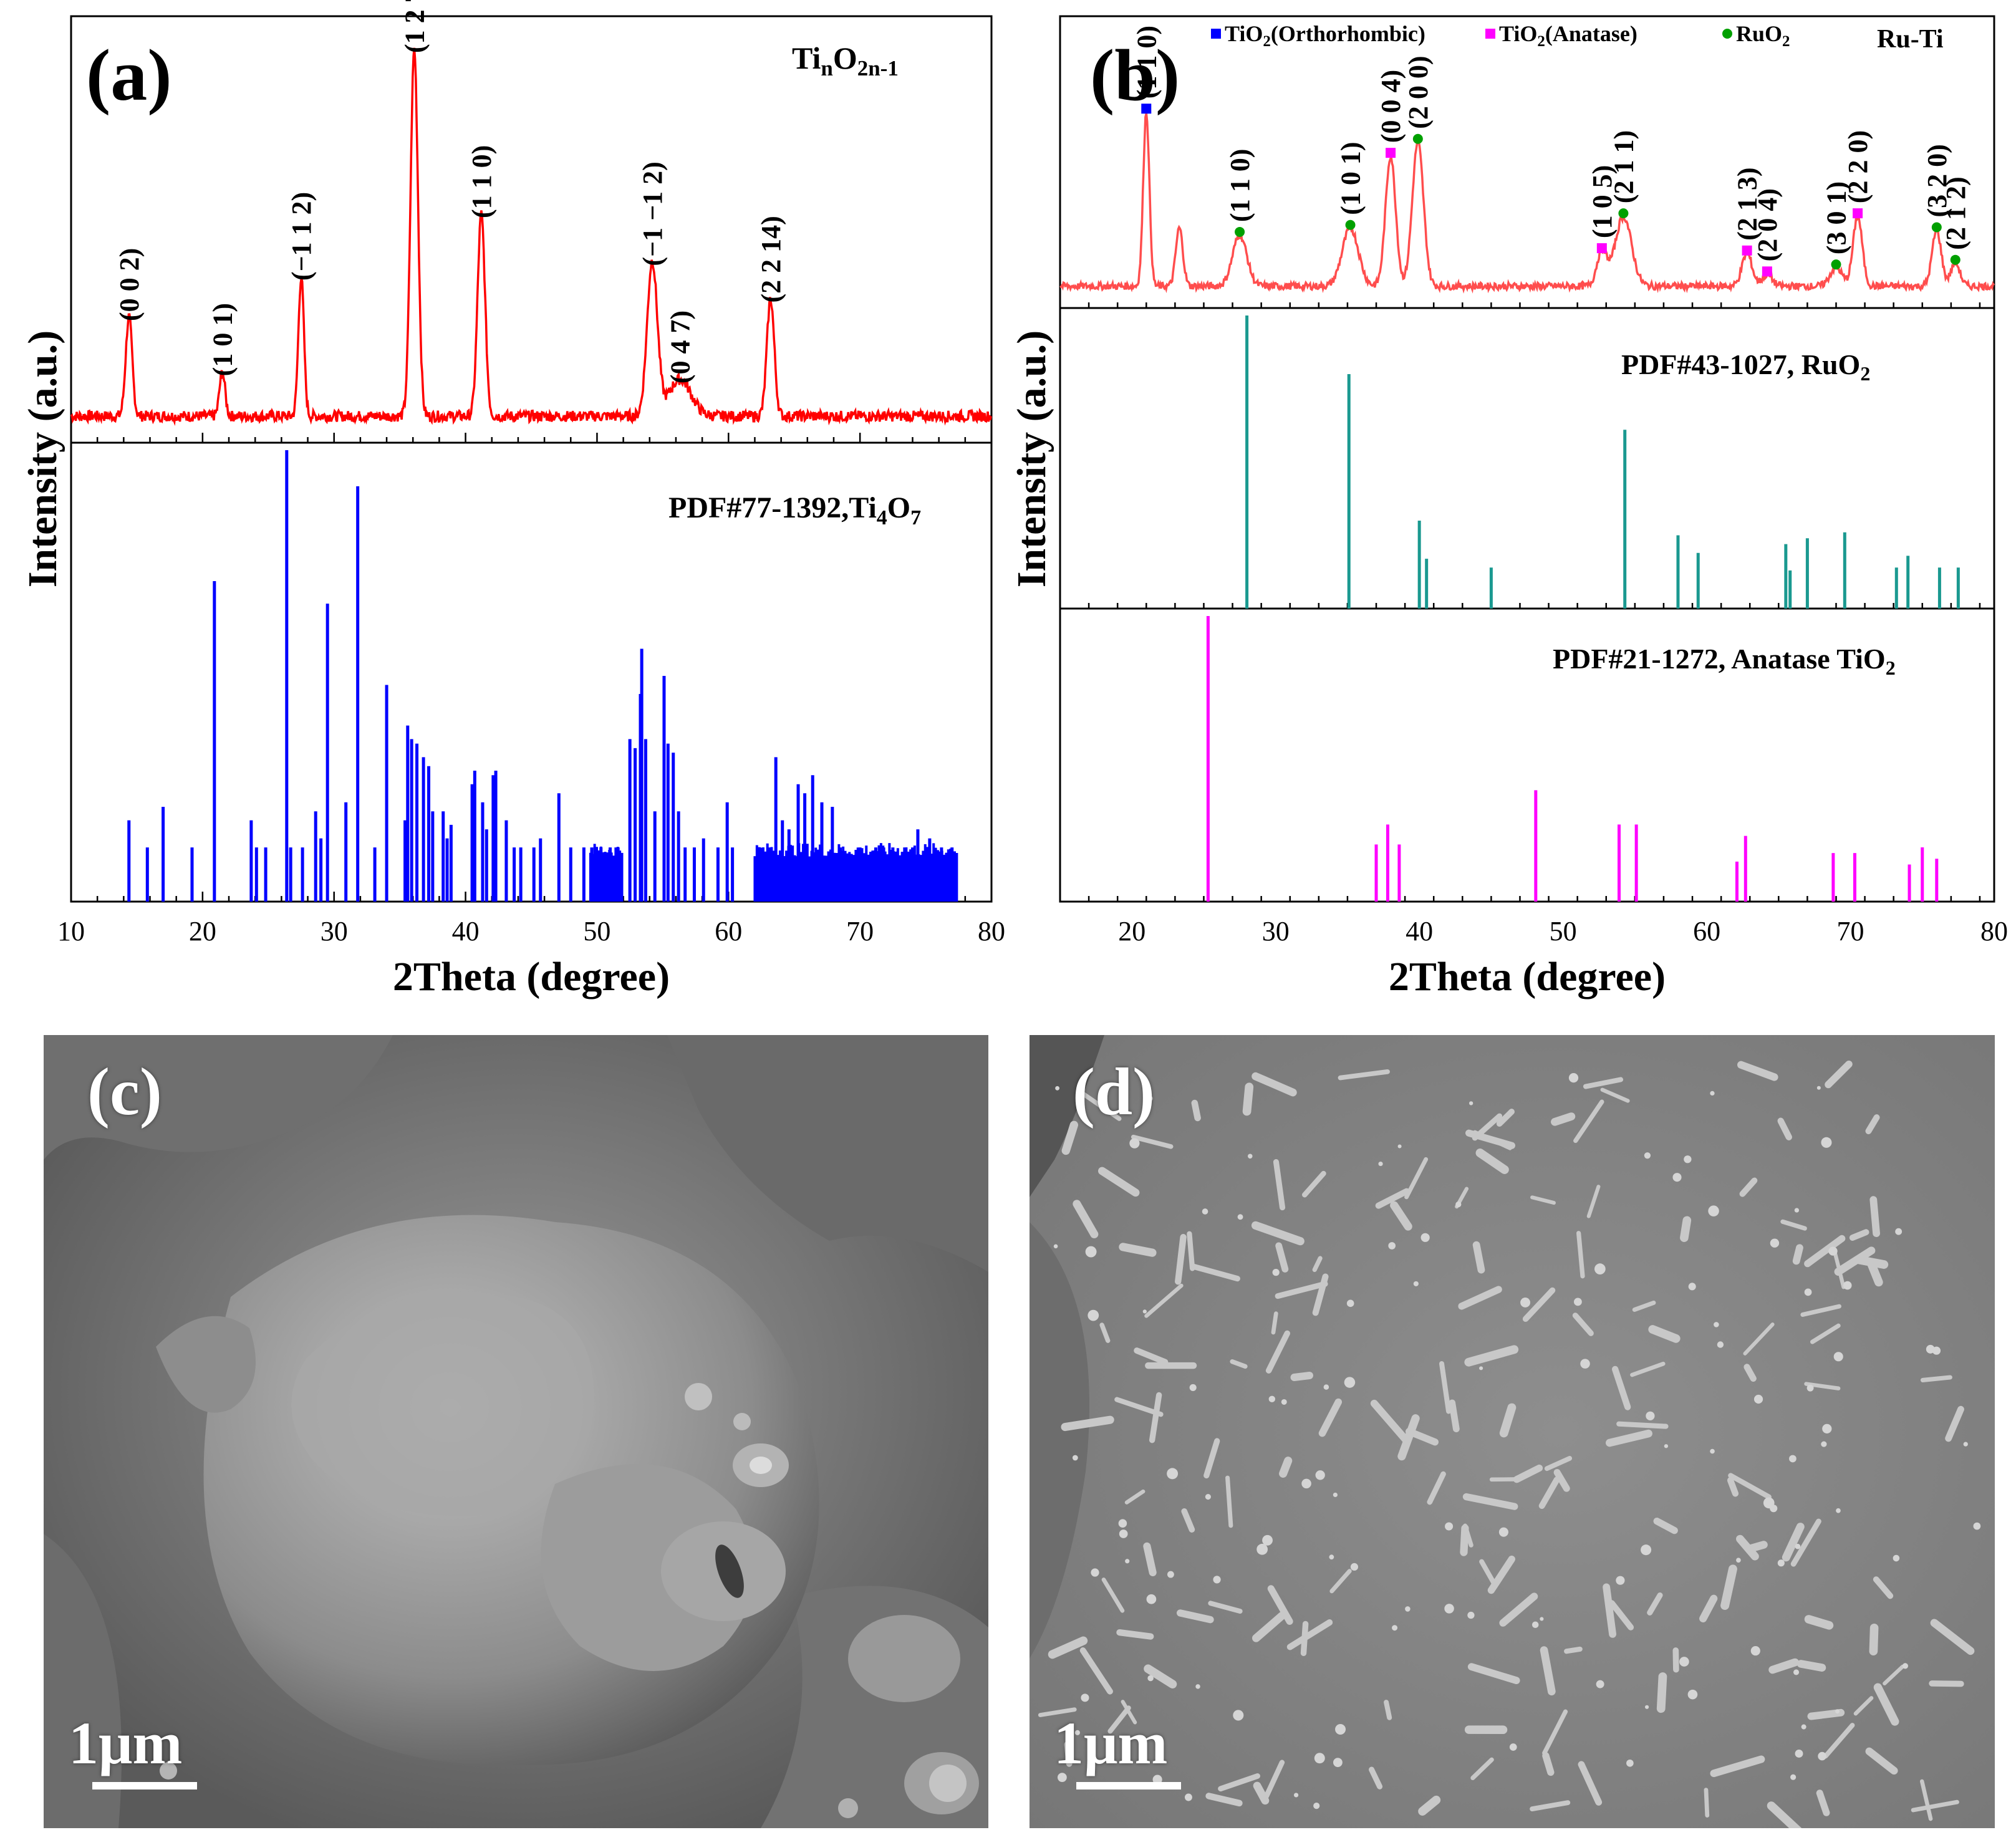  I want to click on trace-label: Ru-Ti, so click(1910, 40).